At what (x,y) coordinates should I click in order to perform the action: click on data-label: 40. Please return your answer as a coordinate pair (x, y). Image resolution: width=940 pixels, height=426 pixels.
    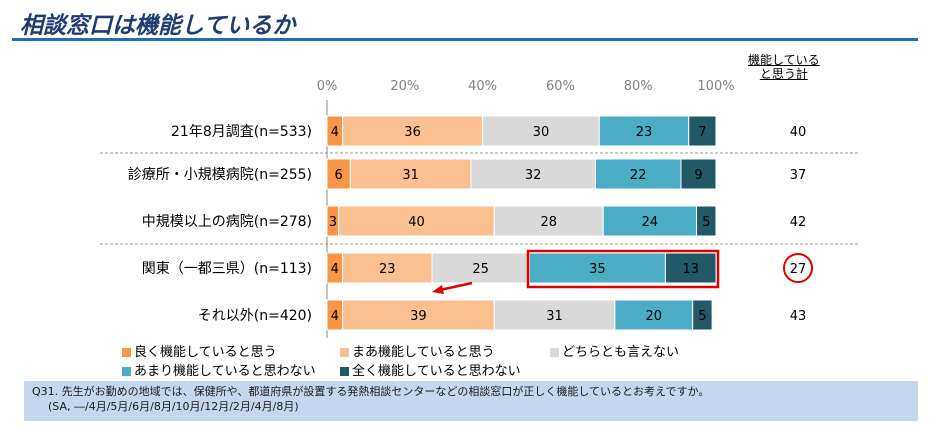
    Looking at the image, I should click on (416, 222).